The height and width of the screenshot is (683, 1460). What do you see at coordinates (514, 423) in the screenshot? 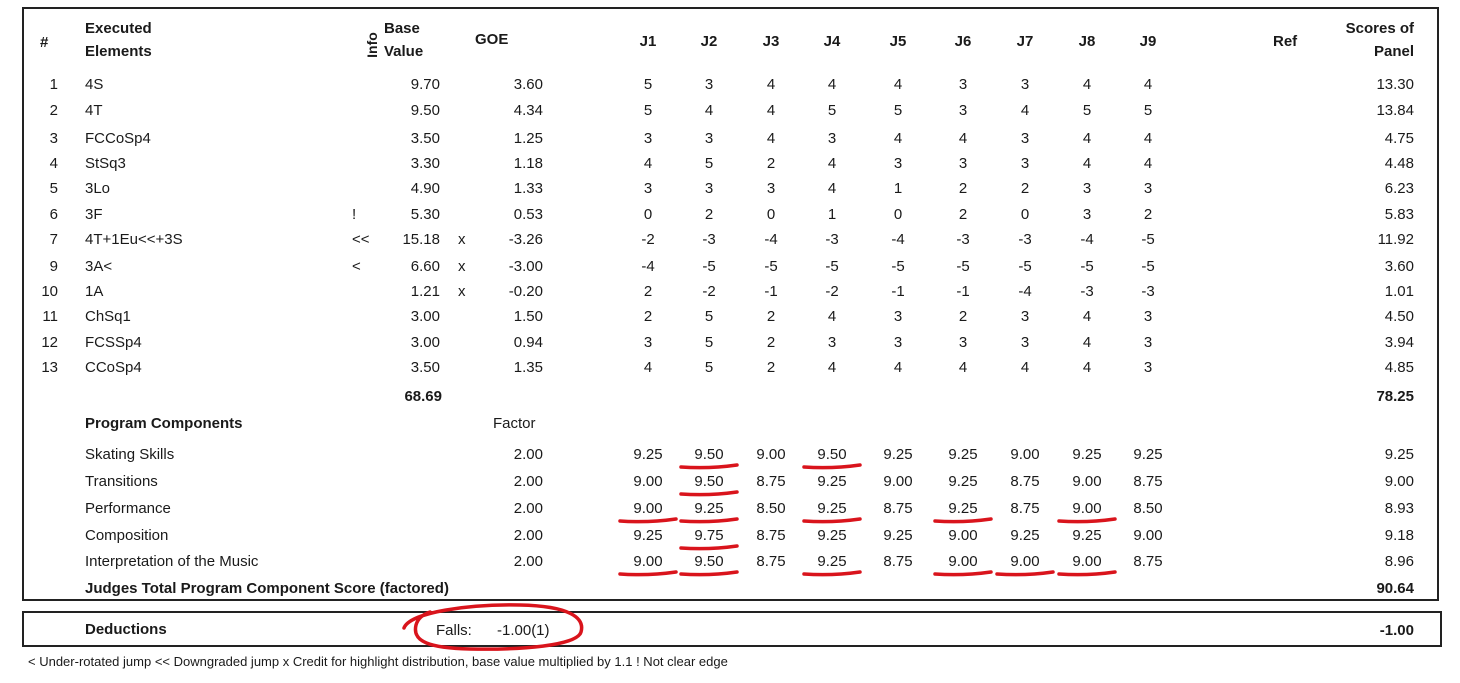
I see `factor-label: Factor` at bounding box center [514, 423].